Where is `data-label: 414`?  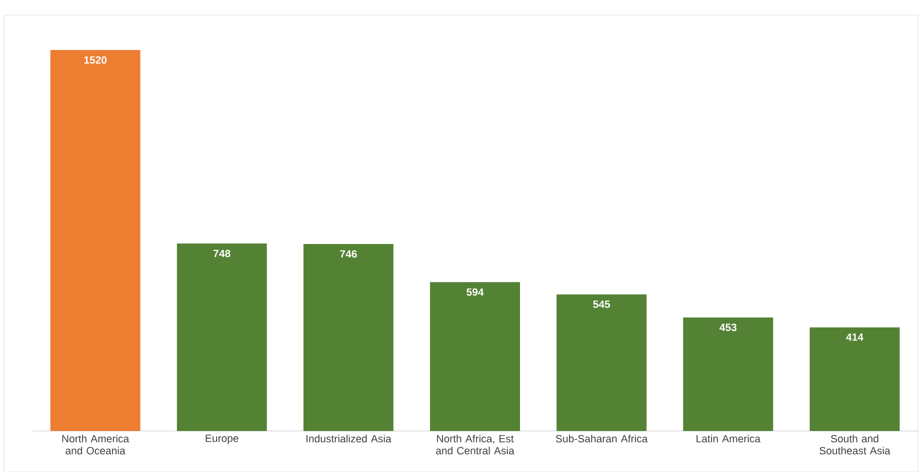
data-label: 414 is located at coordinates (855, 337).